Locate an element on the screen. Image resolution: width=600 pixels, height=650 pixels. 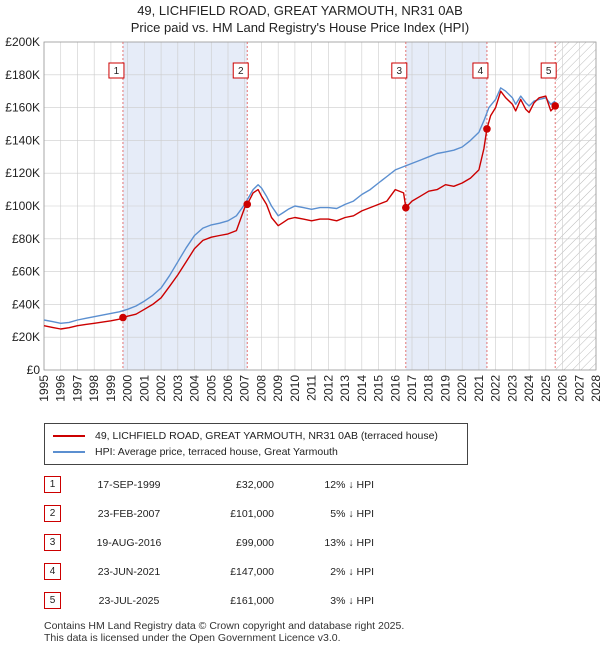
sale-date: 17-SEP-1999 is located at coordinates (129, 484).